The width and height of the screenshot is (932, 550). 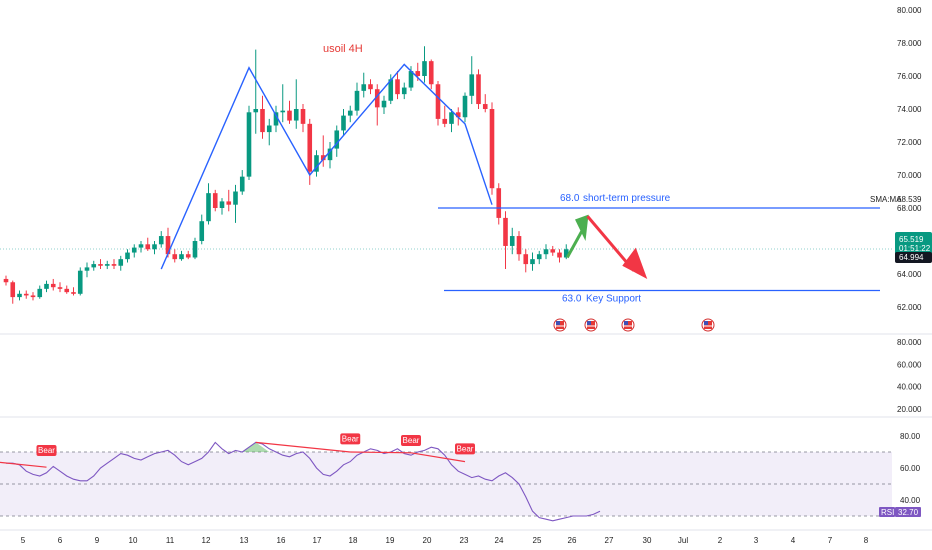 I want to click on rsi-line, so click(x=303, y=481).